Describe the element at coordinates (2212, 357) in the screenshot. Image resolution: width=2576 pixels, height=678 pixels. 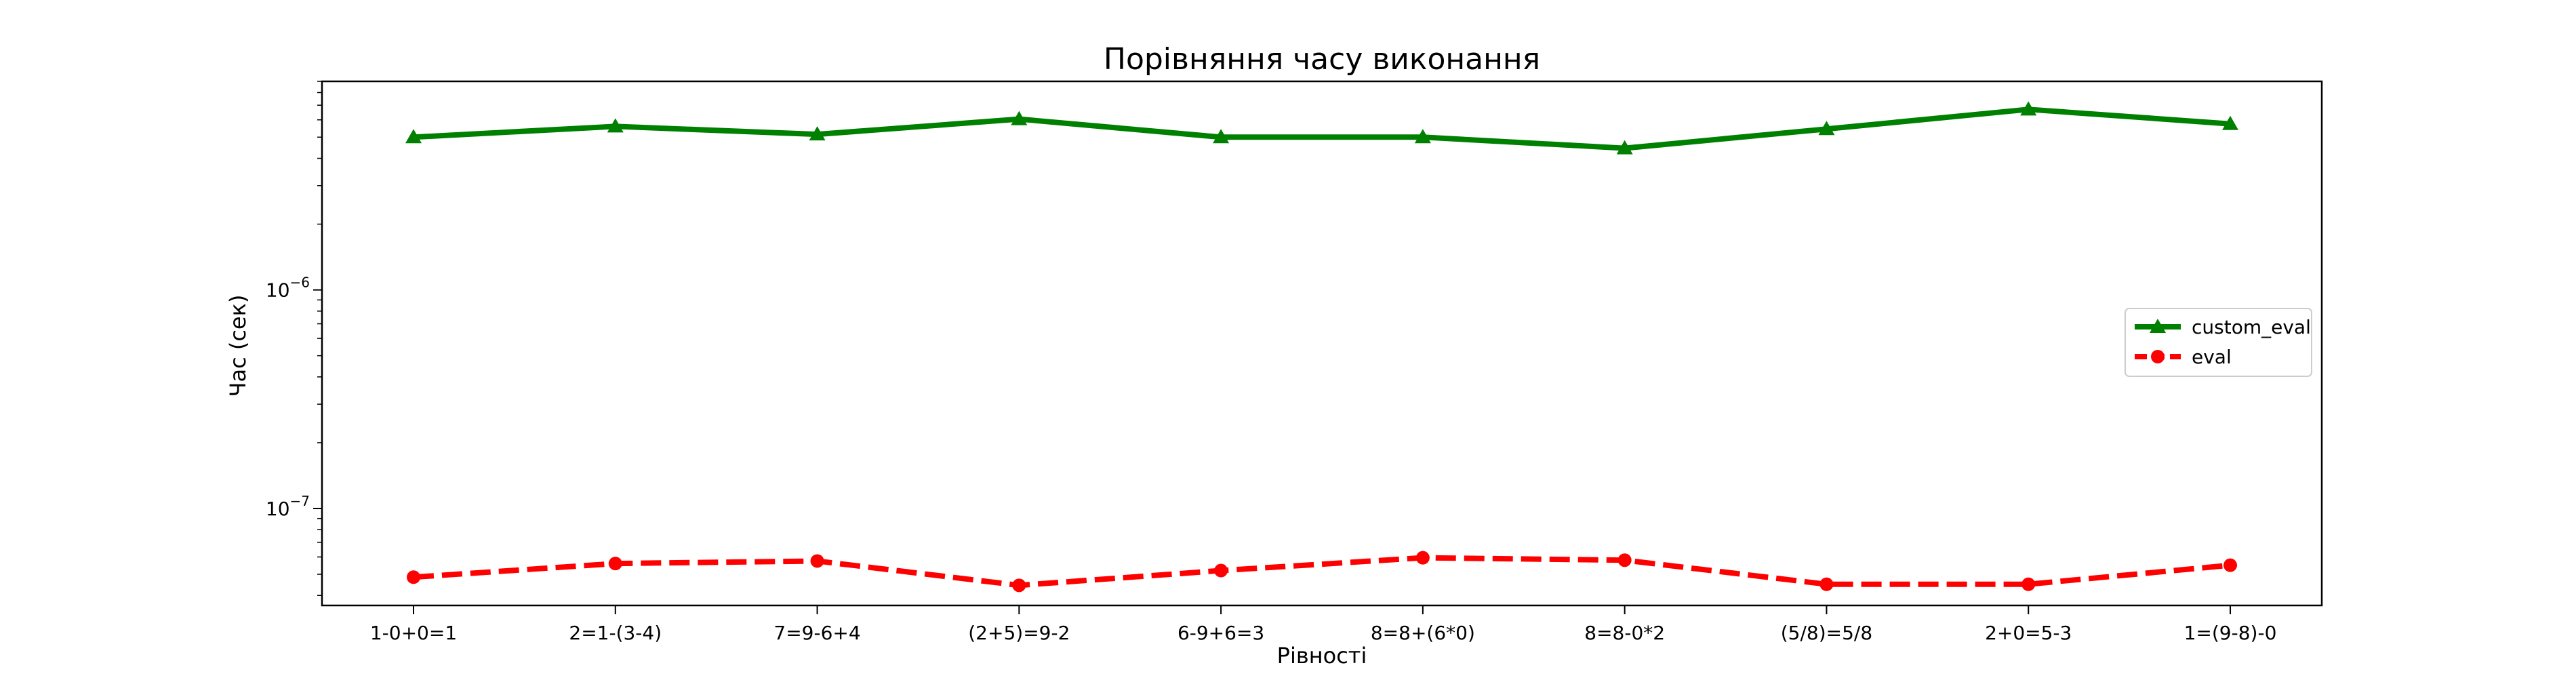
I see `legend-label: eval` at that location.